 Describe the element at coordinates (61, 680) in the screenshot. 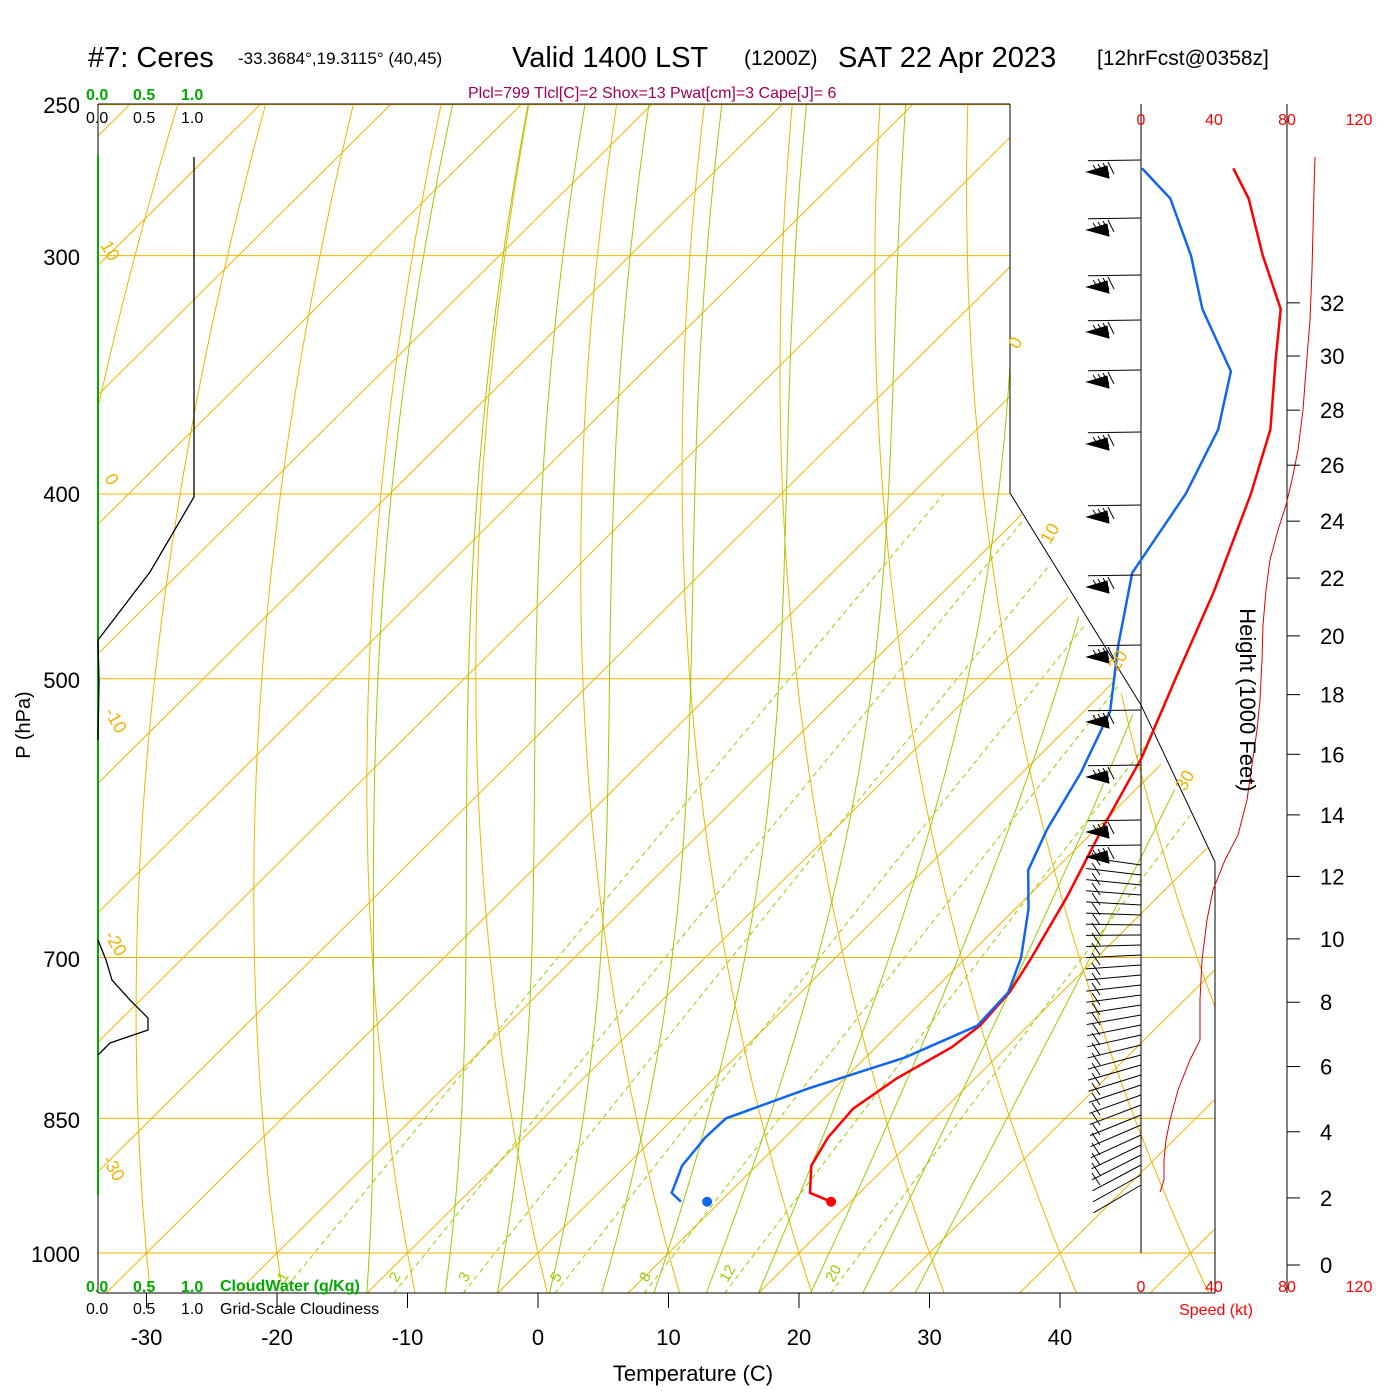

I see `pressure-tick-500: 500` at that location.